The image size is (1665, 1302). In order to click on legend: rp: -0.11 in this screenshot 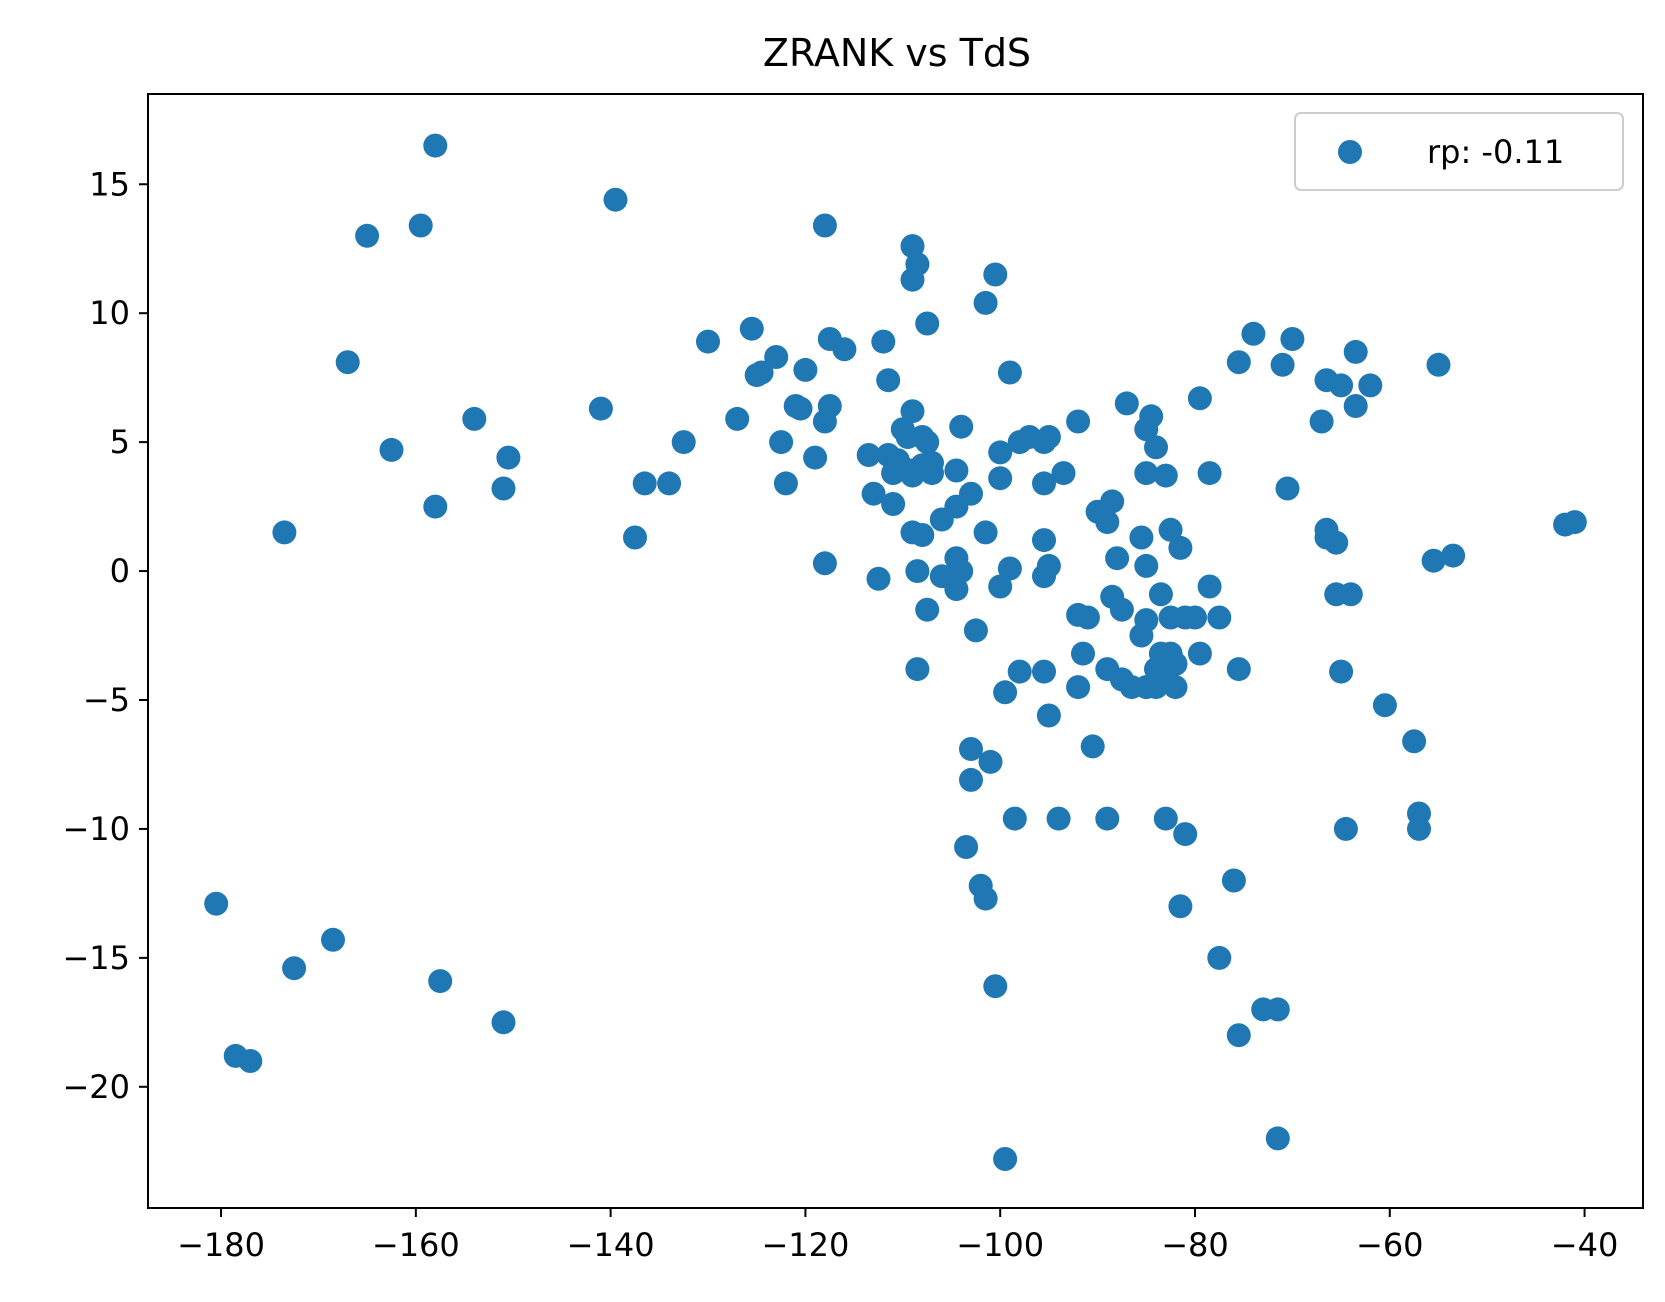, I will do `click(1459, 151)`.